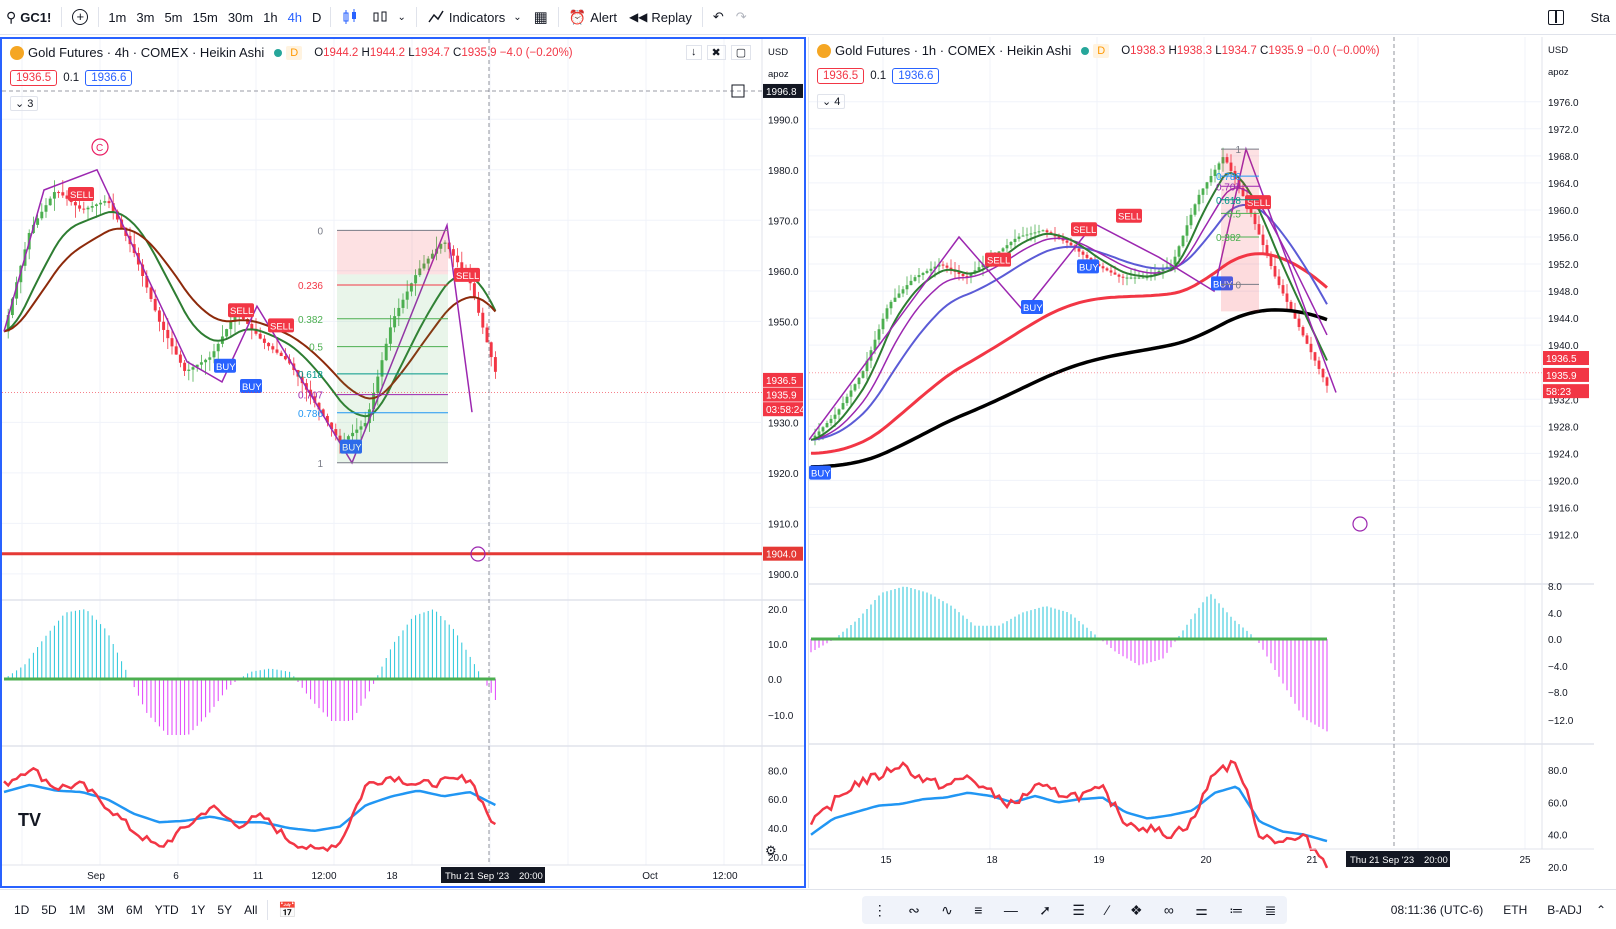 Image resolution: width=1616 pixels, height=929 pixels. What do you see at coordinates (240, 17) in the screenshot?
I see `timeframe-30m: 30m` at bounding box center [240, 17].